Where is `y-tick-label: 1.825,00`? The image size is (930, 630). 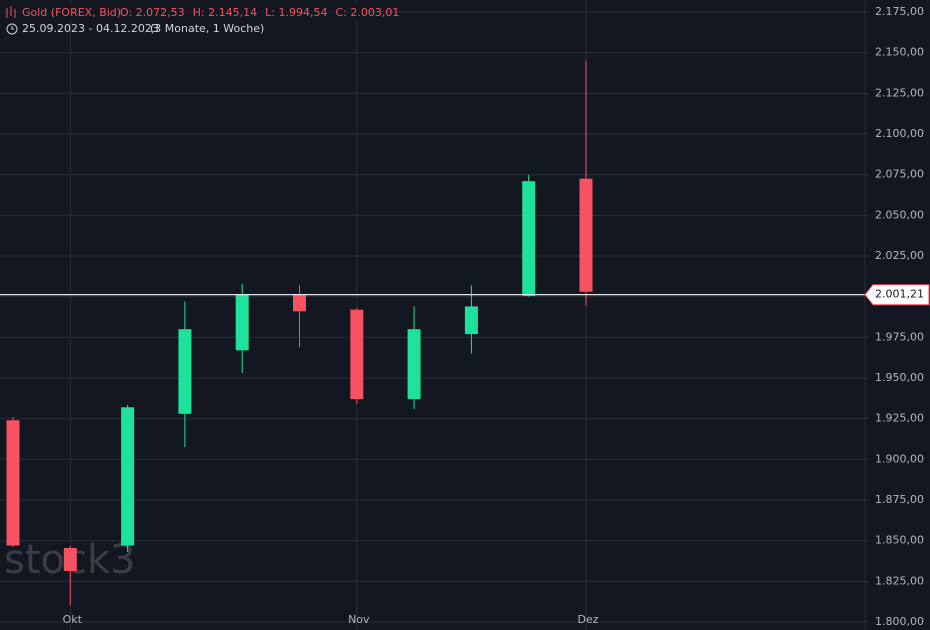
y-tick-label: 1.825,00 is located at coordinates (899, 580).